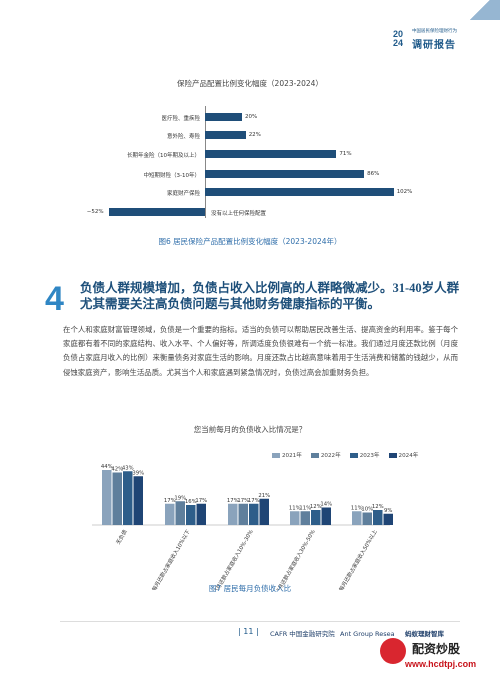 Image resolution: width=500 pixels, height=679 pixels. I want to click on chart2-value-label: 19%, so click(180, 498).